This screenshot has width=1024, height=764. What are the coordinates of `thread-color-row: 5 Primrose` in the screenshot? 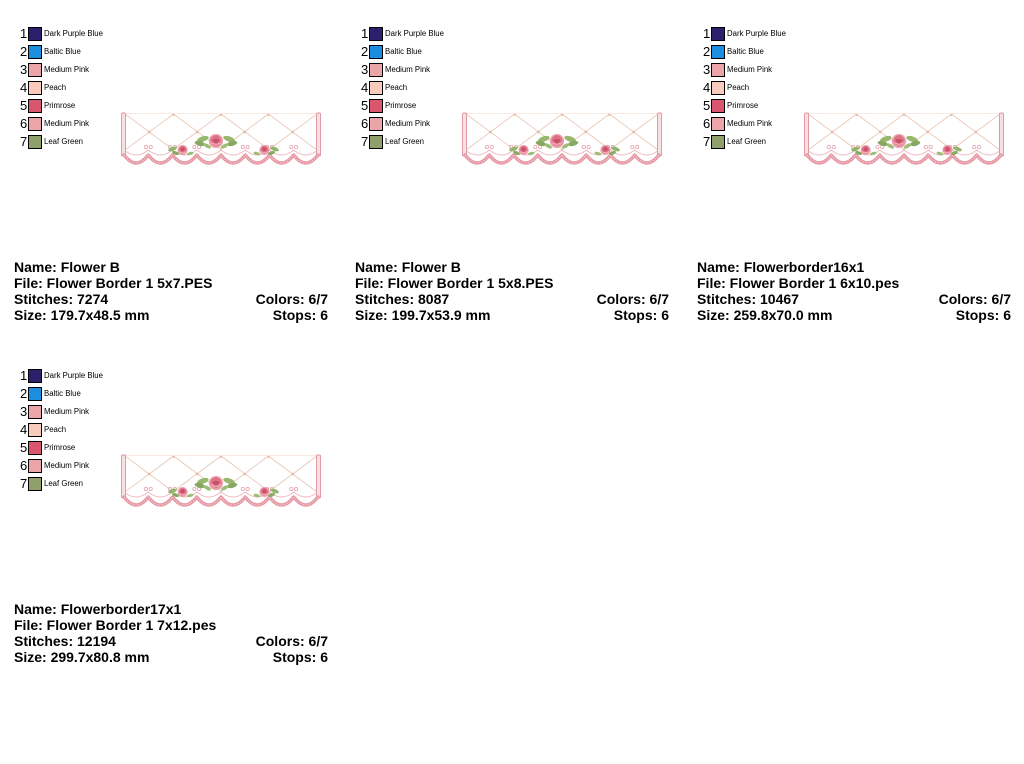 It's located at (61, 106).